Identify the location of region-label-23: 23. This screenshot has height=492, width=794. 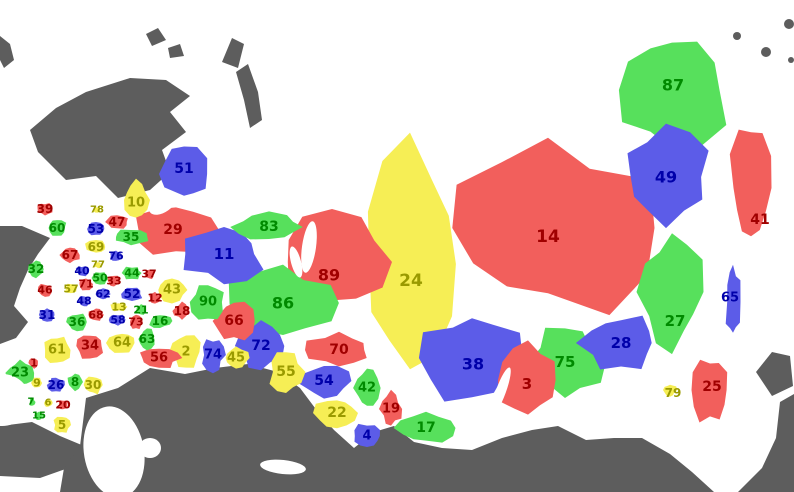
(20, 373).